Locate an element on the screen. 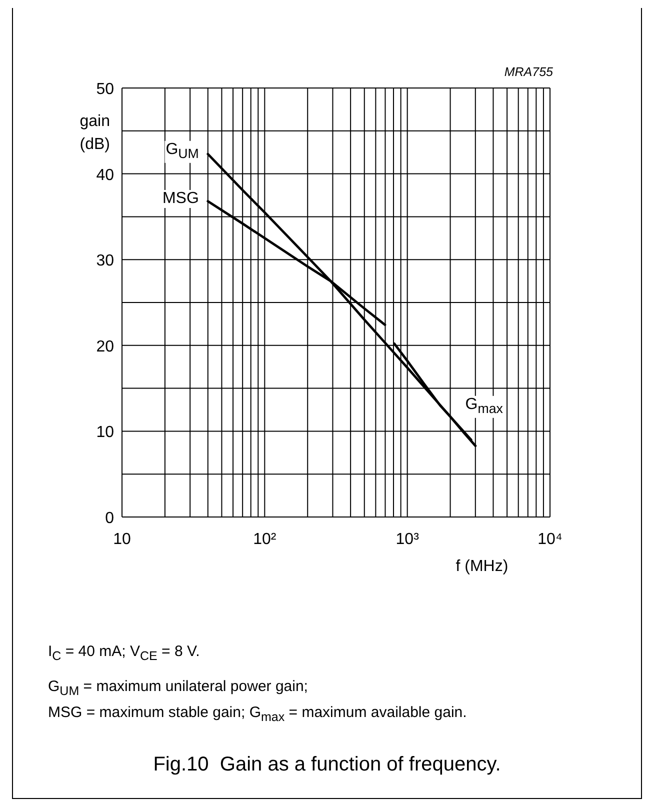 Image resolution: width=655 pixels, height=812 pixels. text: Fig.10 Gain as a function of frequency. is located at coordinates (327, 765).